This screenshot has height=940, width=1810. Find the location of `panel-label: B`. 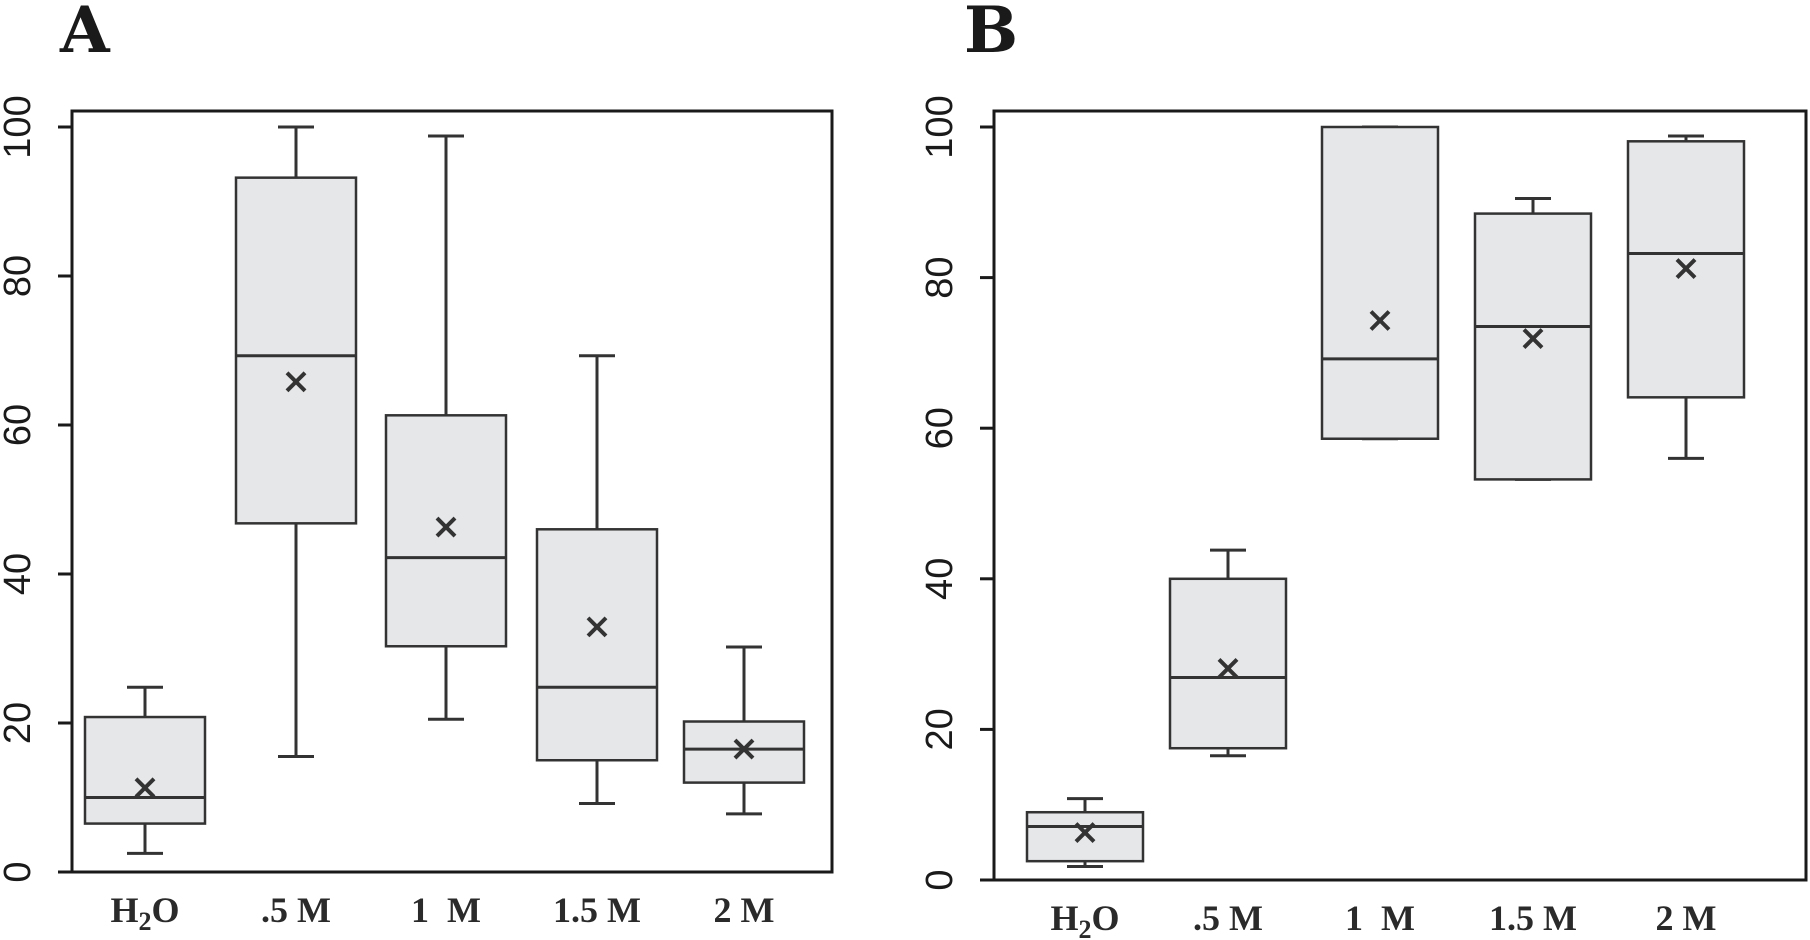

panel-label: B is located at coordinates (991, 34).